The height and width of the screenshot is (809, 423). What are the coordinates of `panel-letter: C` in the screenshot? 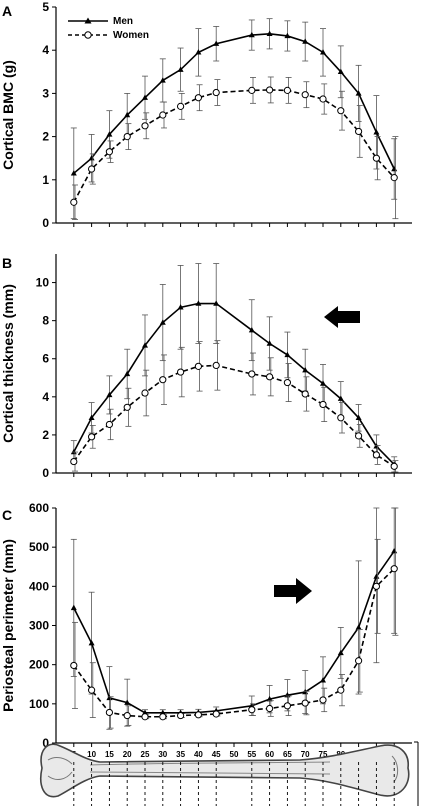 It's located at (7, 515).